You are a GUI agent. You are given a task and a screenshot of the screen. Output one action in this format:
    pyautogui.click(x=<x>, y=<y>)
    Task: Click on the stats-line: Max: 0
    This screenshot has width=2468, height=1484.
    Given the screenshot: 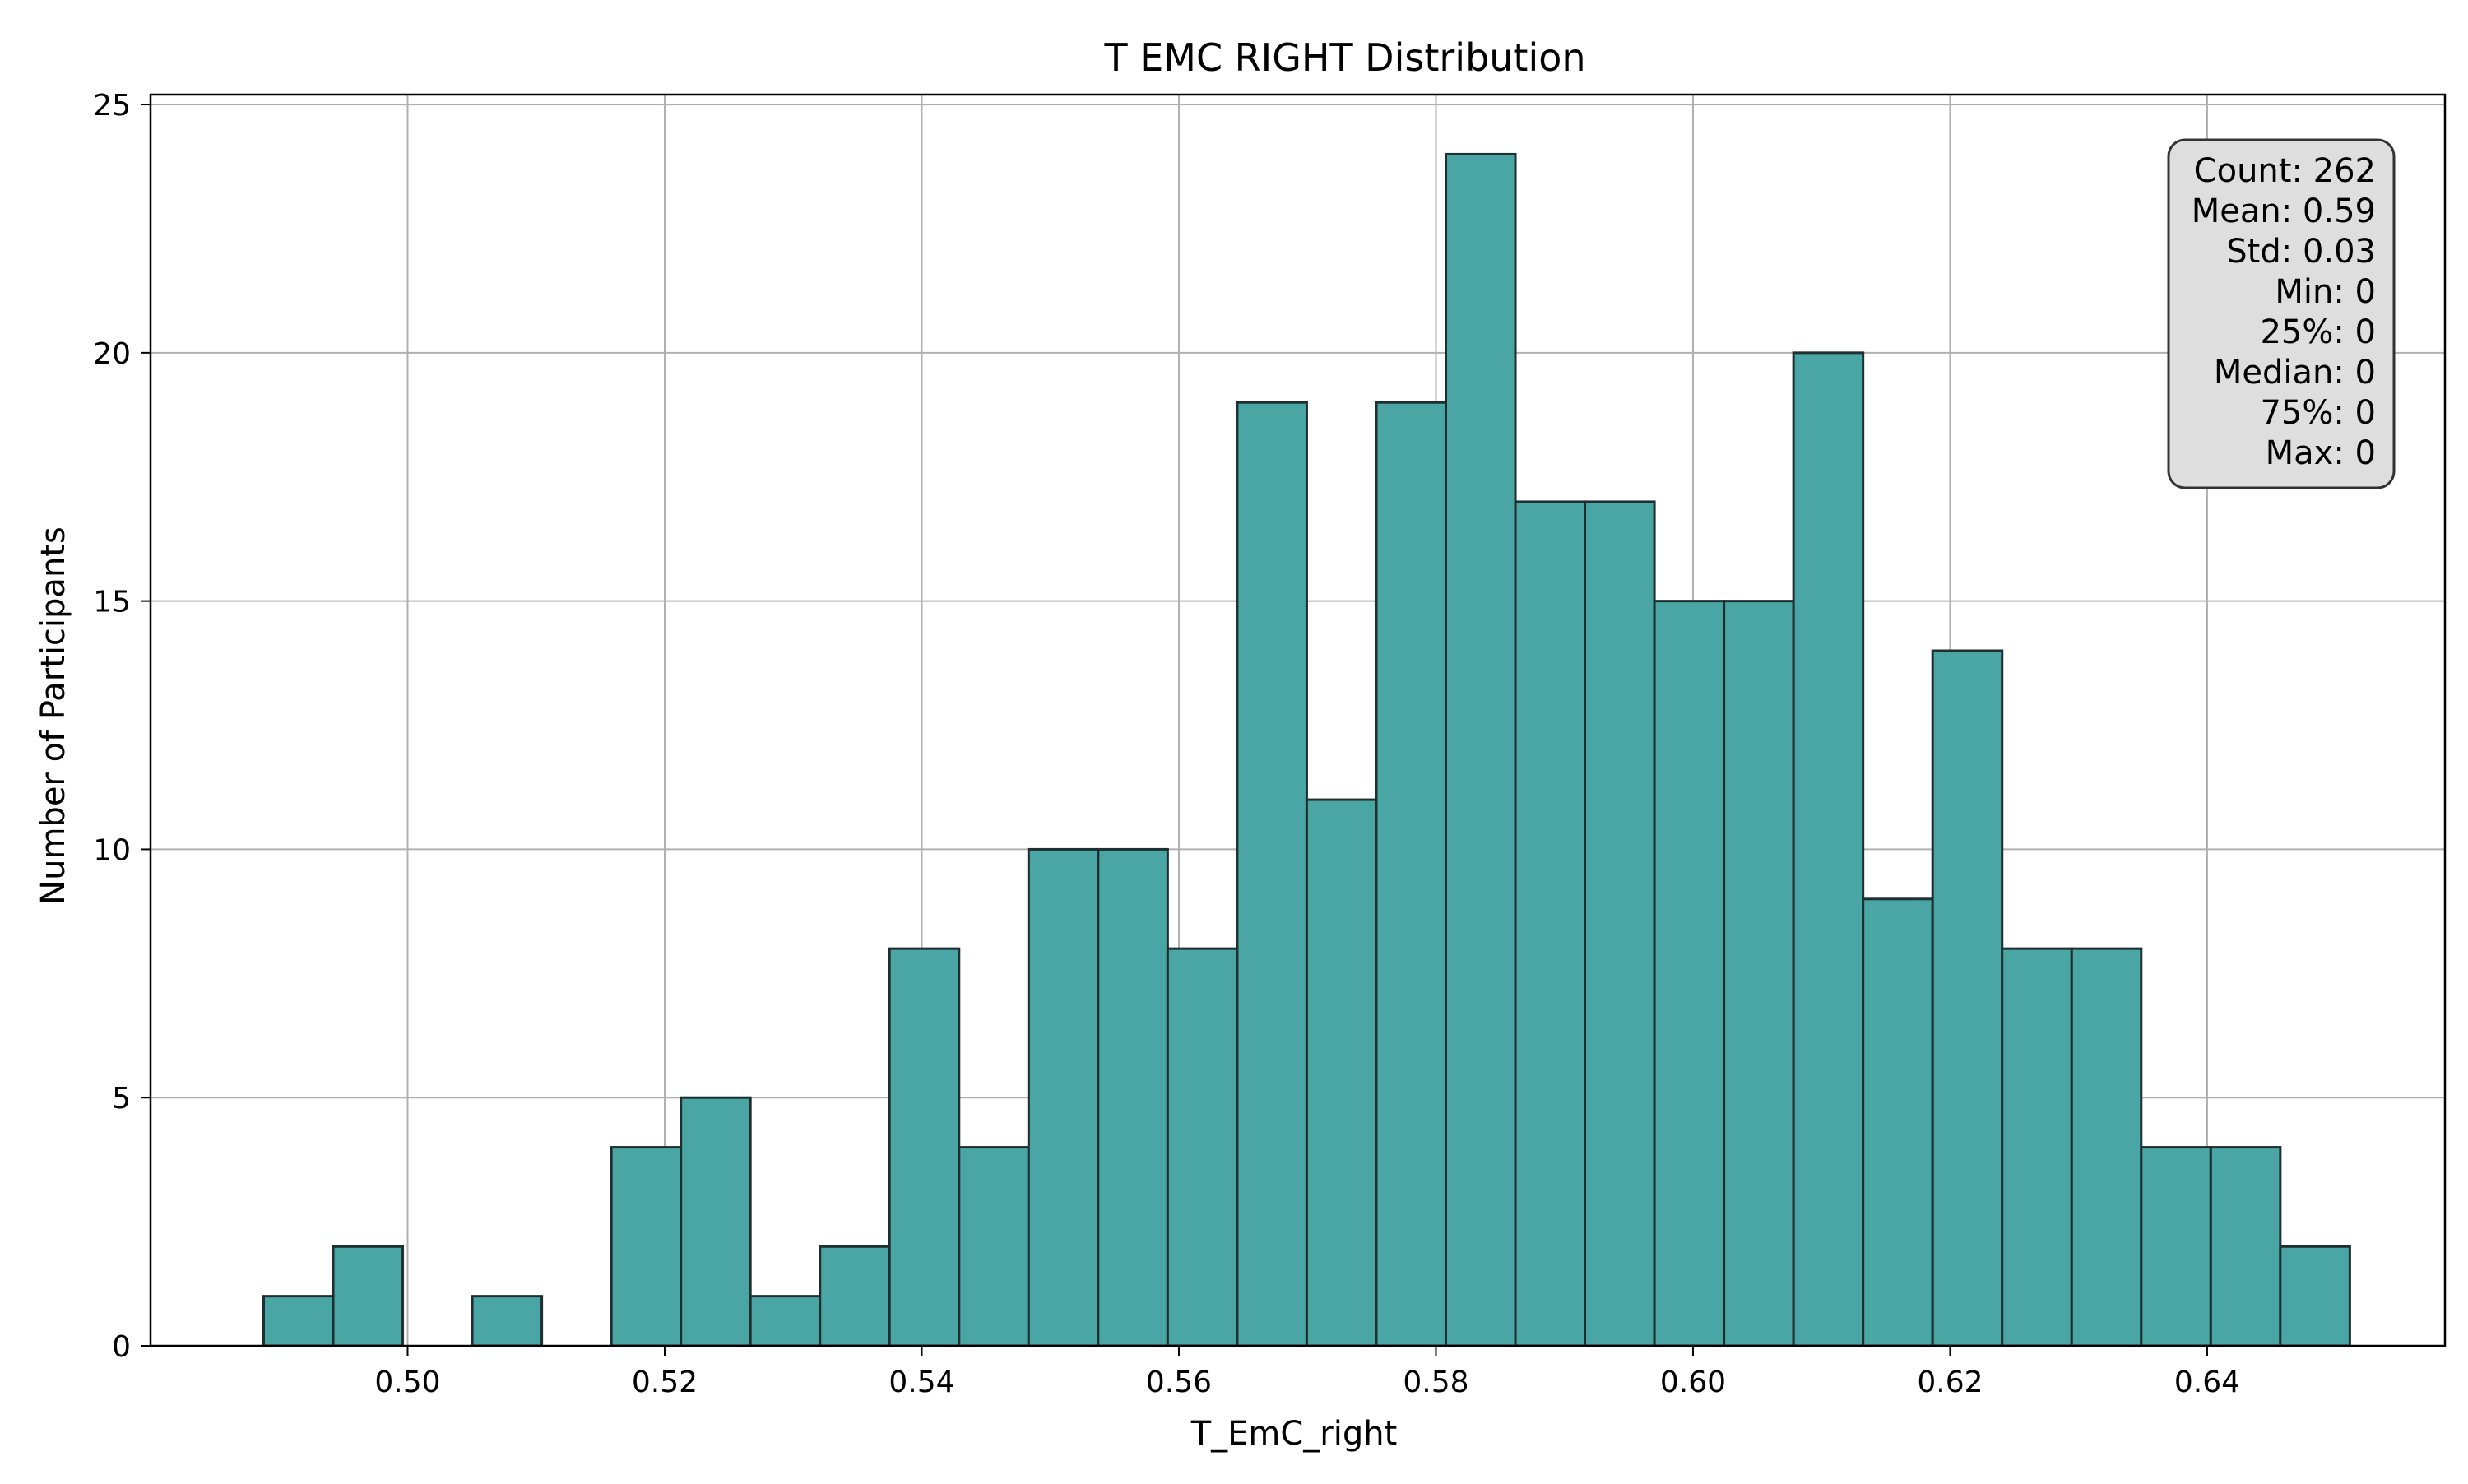 What is the action you would take?
    pyautogui.click(x=2321, y=453)
    